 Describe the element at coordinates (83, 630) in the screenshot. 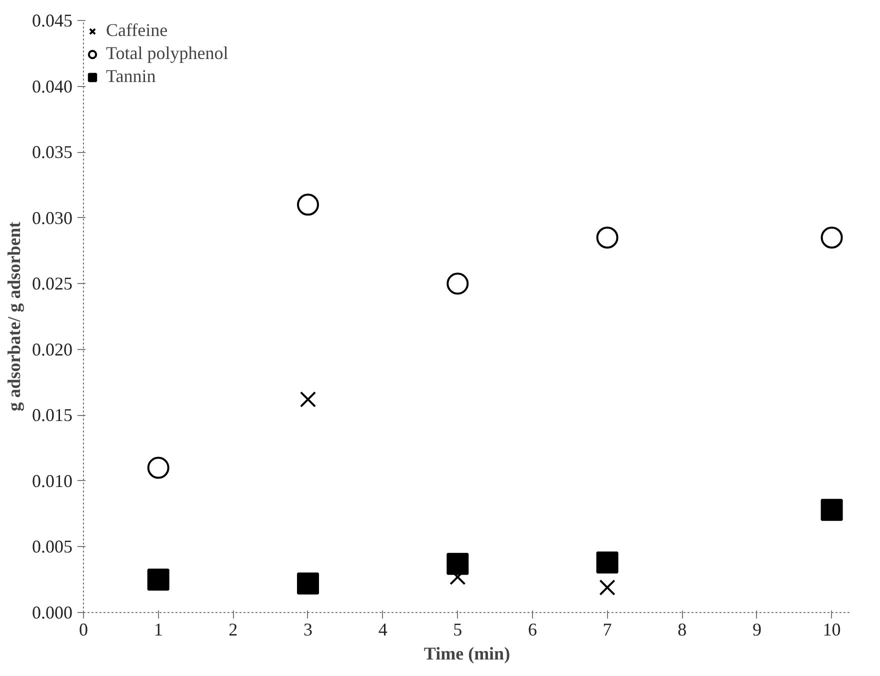

I see `x-tick-label: 0` at that location.